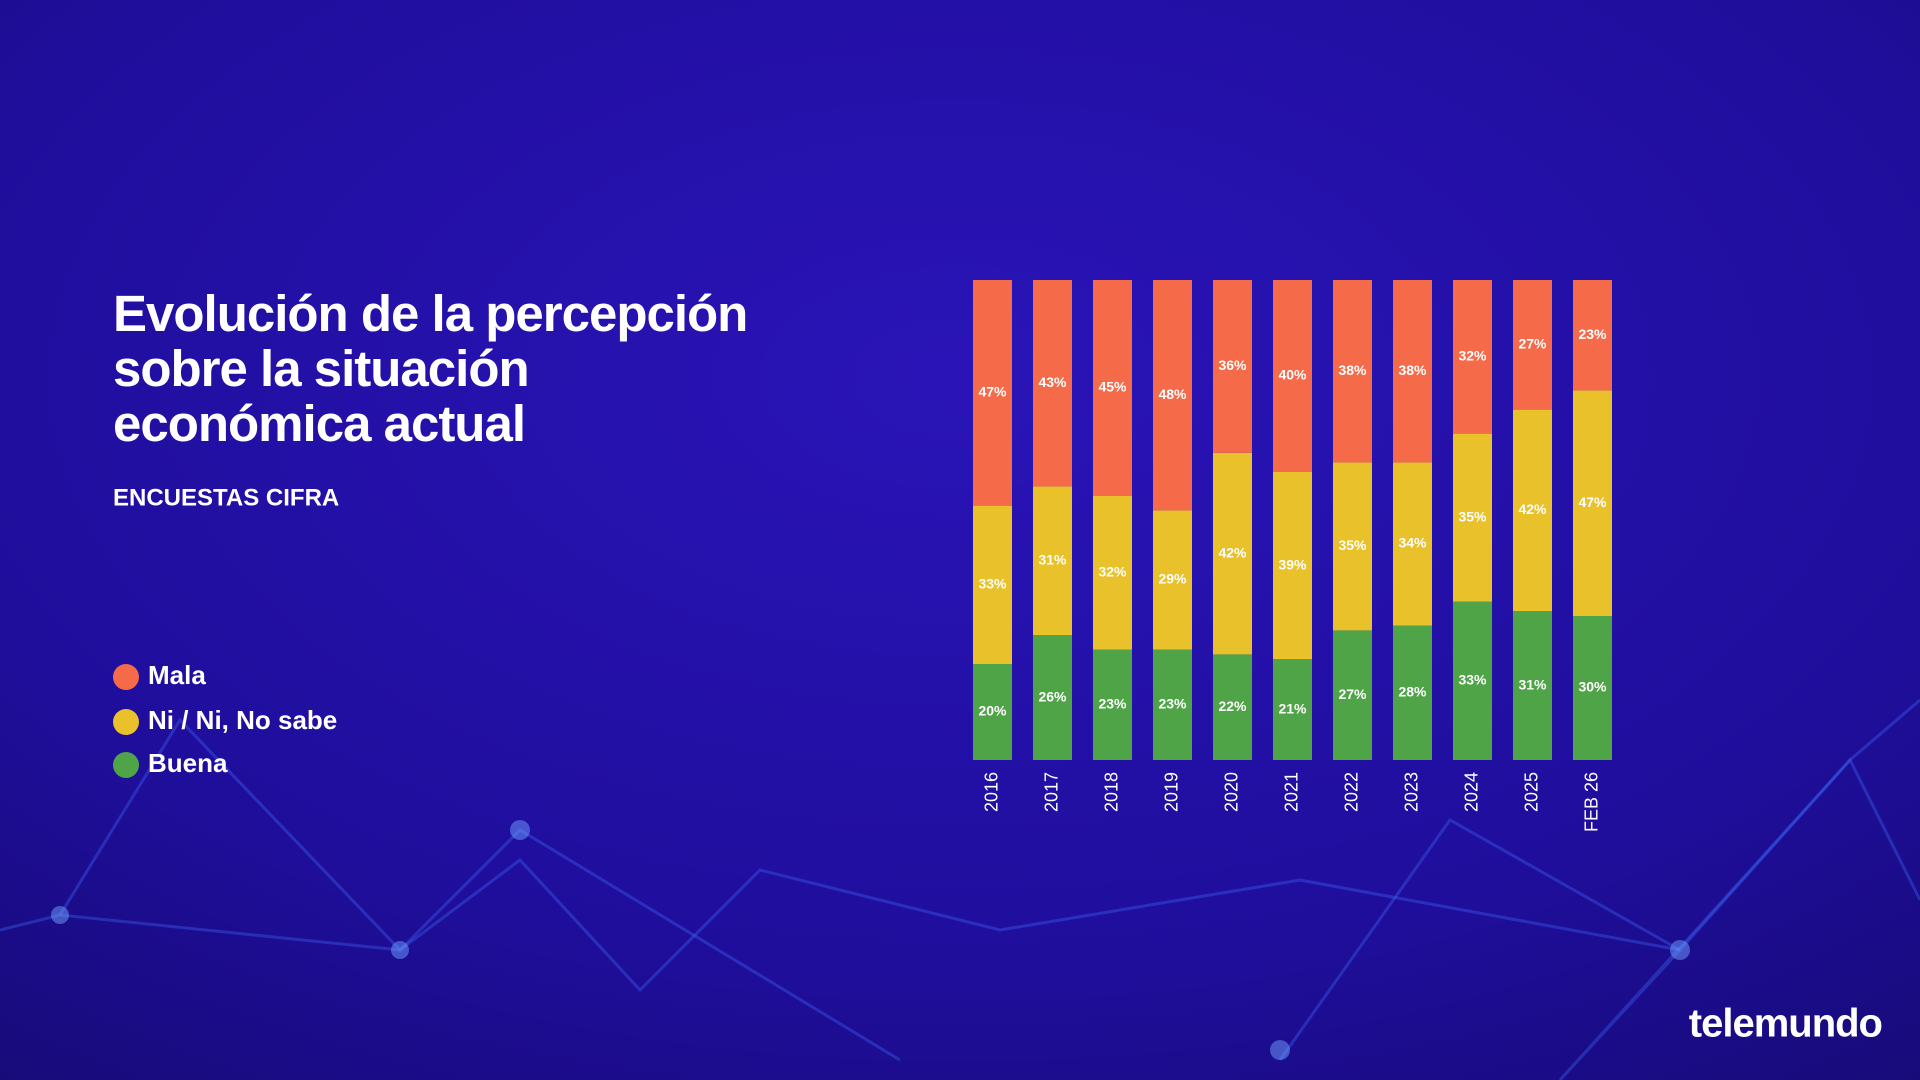 The image size is (1920, 1080). Describe the element at coordinates (242, 720) in the screenshot. I see `legend-label: Ni / Ni, No sabe` at that location.